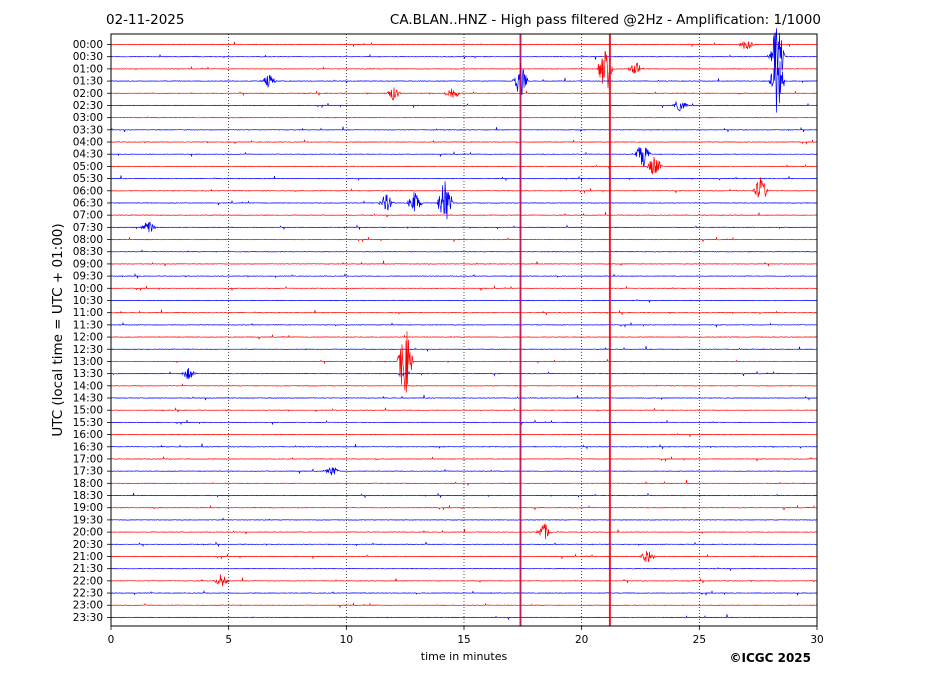 This screenshot has height=696, width=927. I want to click on x-tick-label: 5, so click(228, 640).